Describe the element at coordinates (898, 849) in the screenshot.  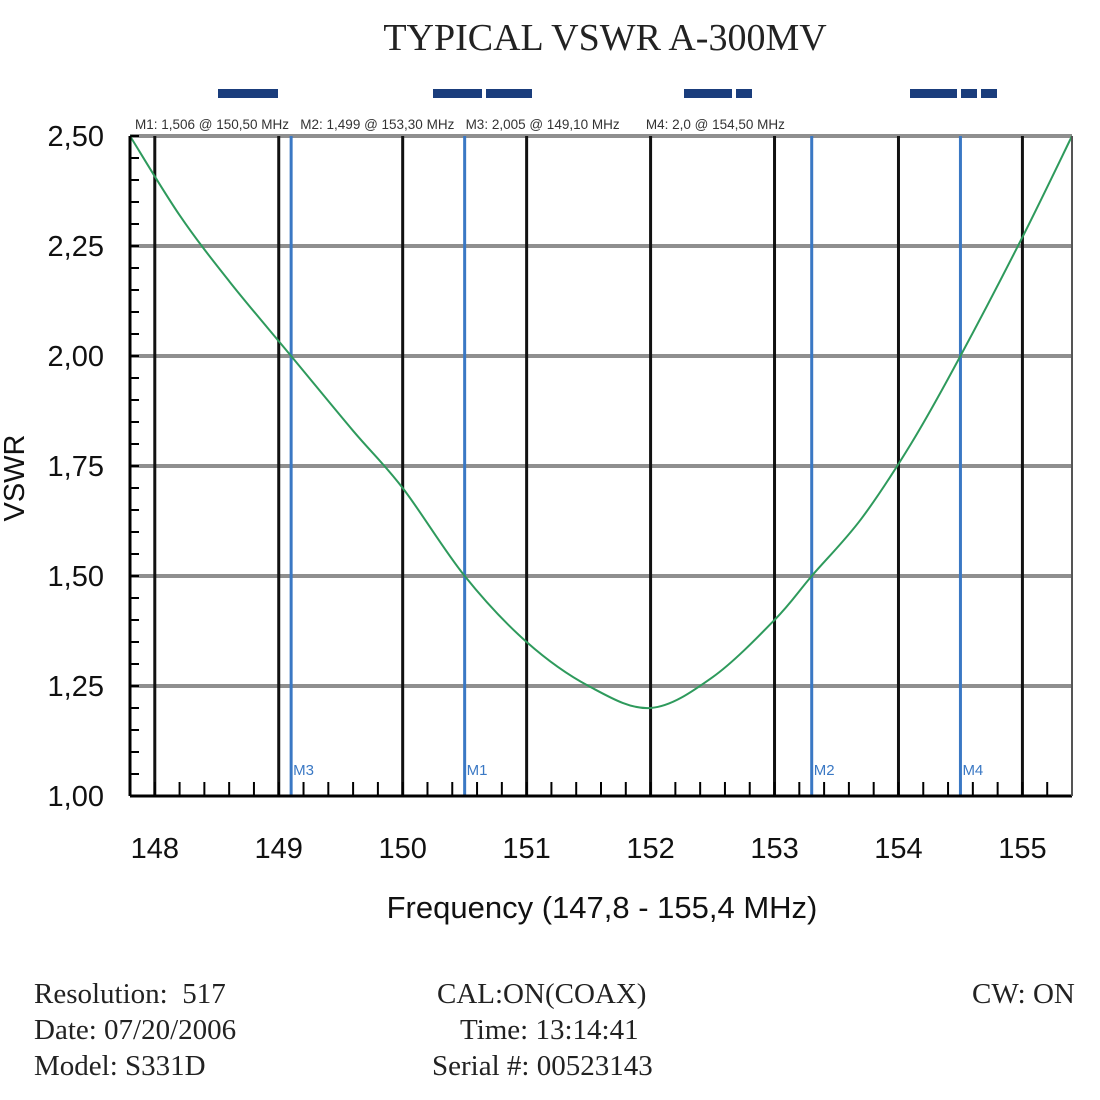
I see `x-tick-label: 154` at that location.